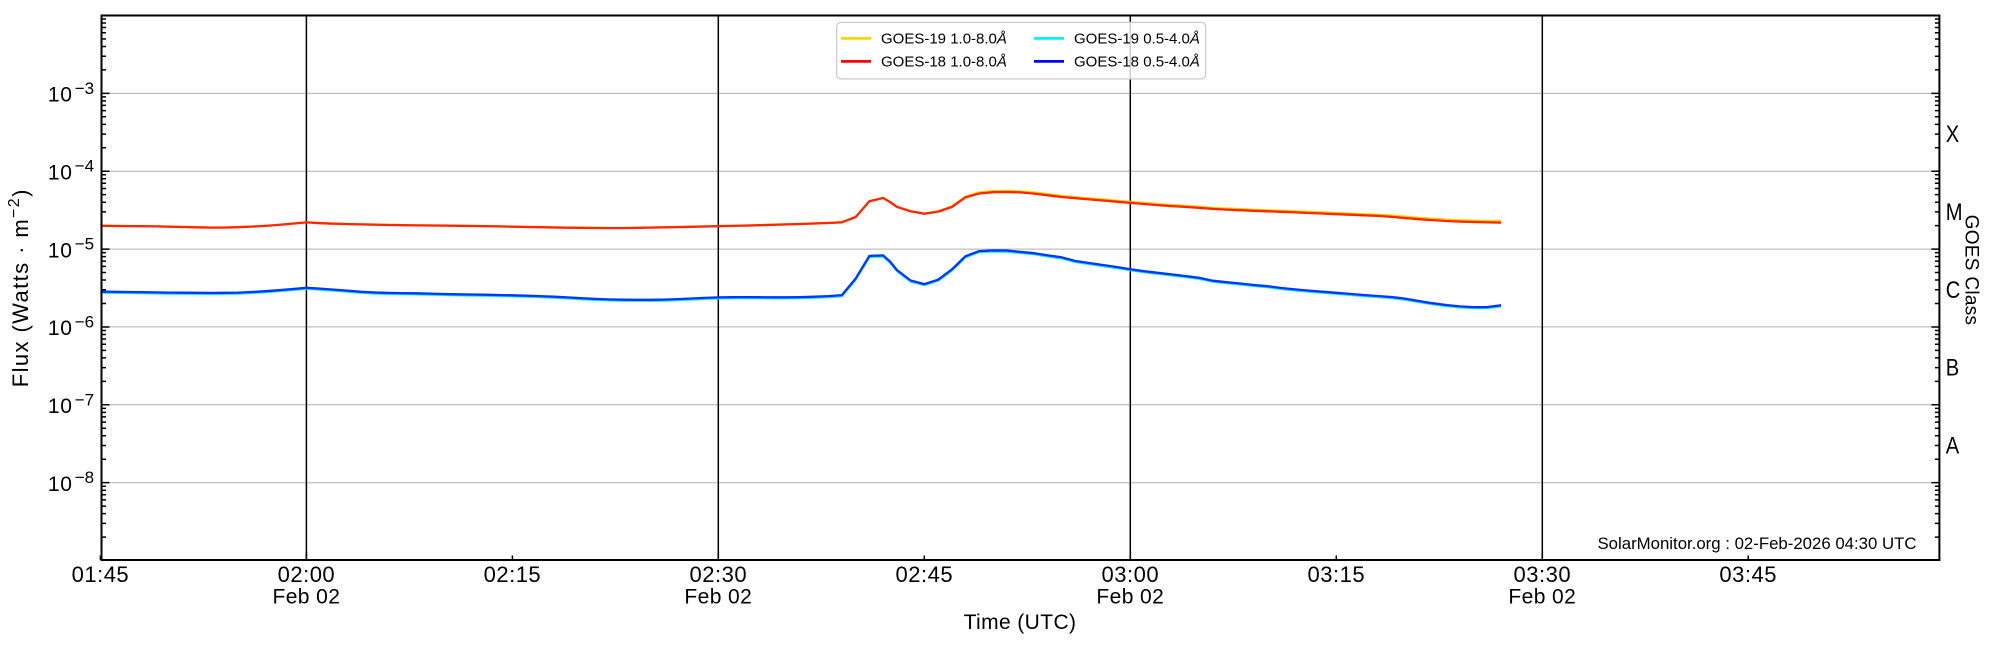  What do you see at coordinates (944, 62) in the screenshot?
I see `svg-text: GOES-18 1.0-8.0Å` at bounding box center [944, 62].